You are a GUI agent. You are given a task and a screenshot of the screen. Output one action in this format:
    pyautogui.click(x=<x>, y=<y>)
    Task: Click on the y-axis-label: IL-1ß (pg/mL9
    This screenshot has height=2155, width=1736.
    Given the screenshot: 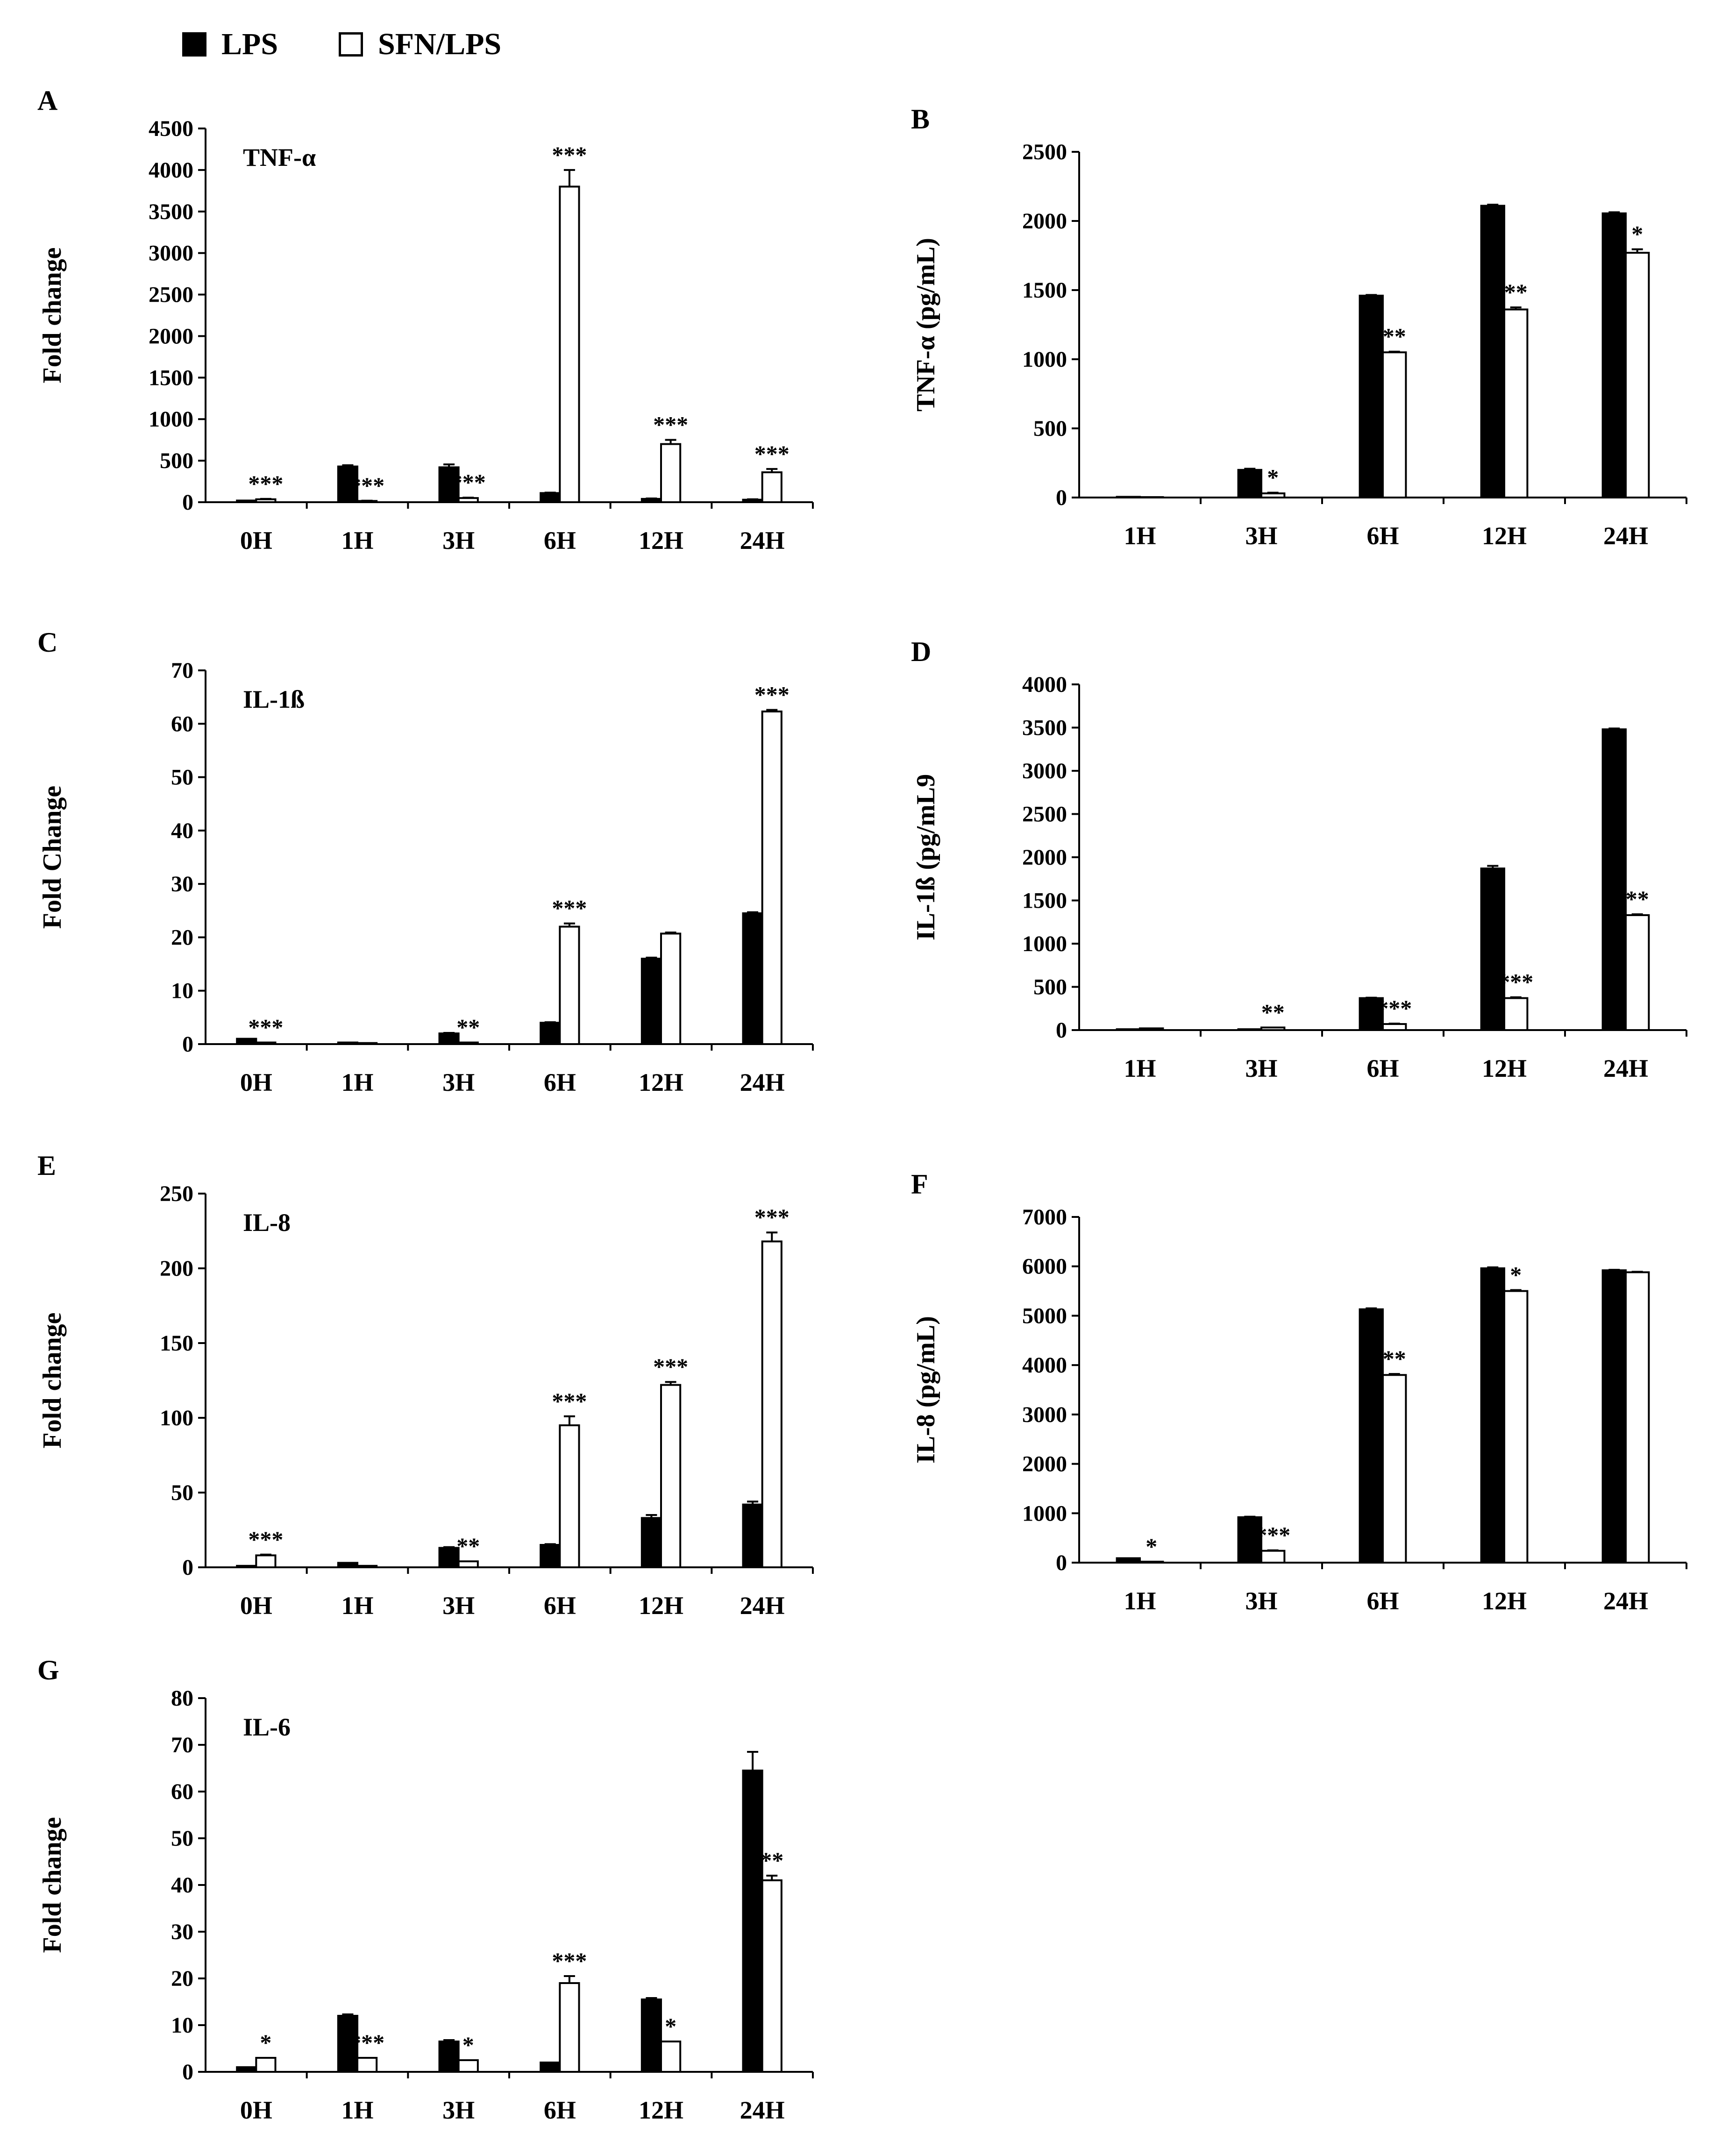 What is the action you would take?
    pyautogui.click(x=925, y=857)
    